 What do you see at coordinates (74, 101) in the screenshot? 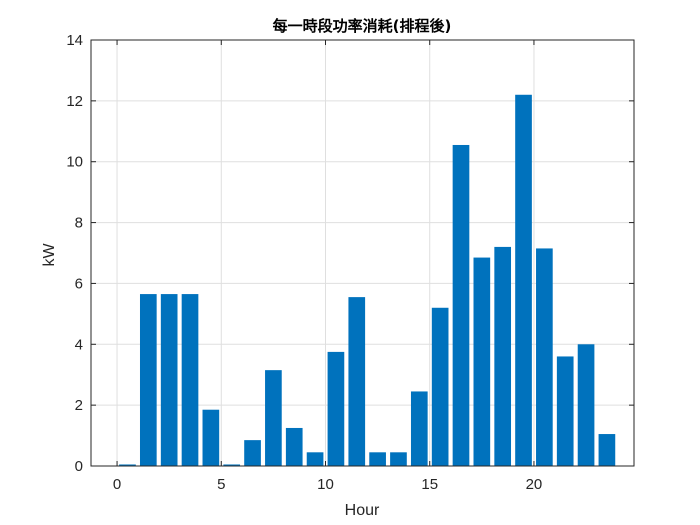
I see `y-tick-label: 12` at bounding box center [74, 101].